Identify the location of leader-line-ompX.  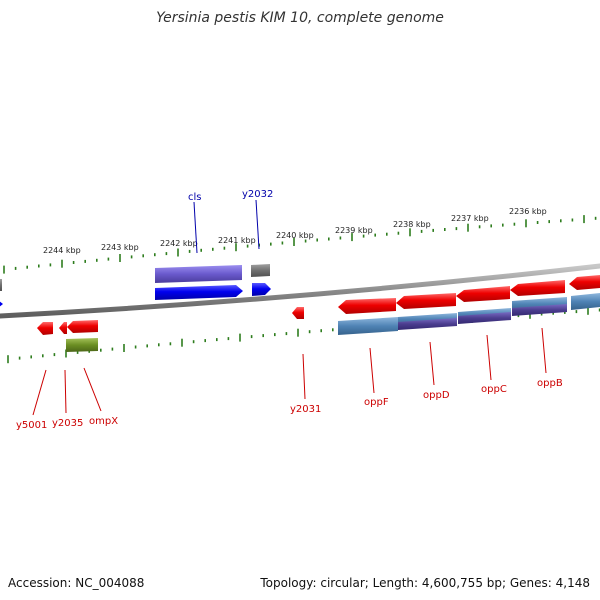
(92, 389).